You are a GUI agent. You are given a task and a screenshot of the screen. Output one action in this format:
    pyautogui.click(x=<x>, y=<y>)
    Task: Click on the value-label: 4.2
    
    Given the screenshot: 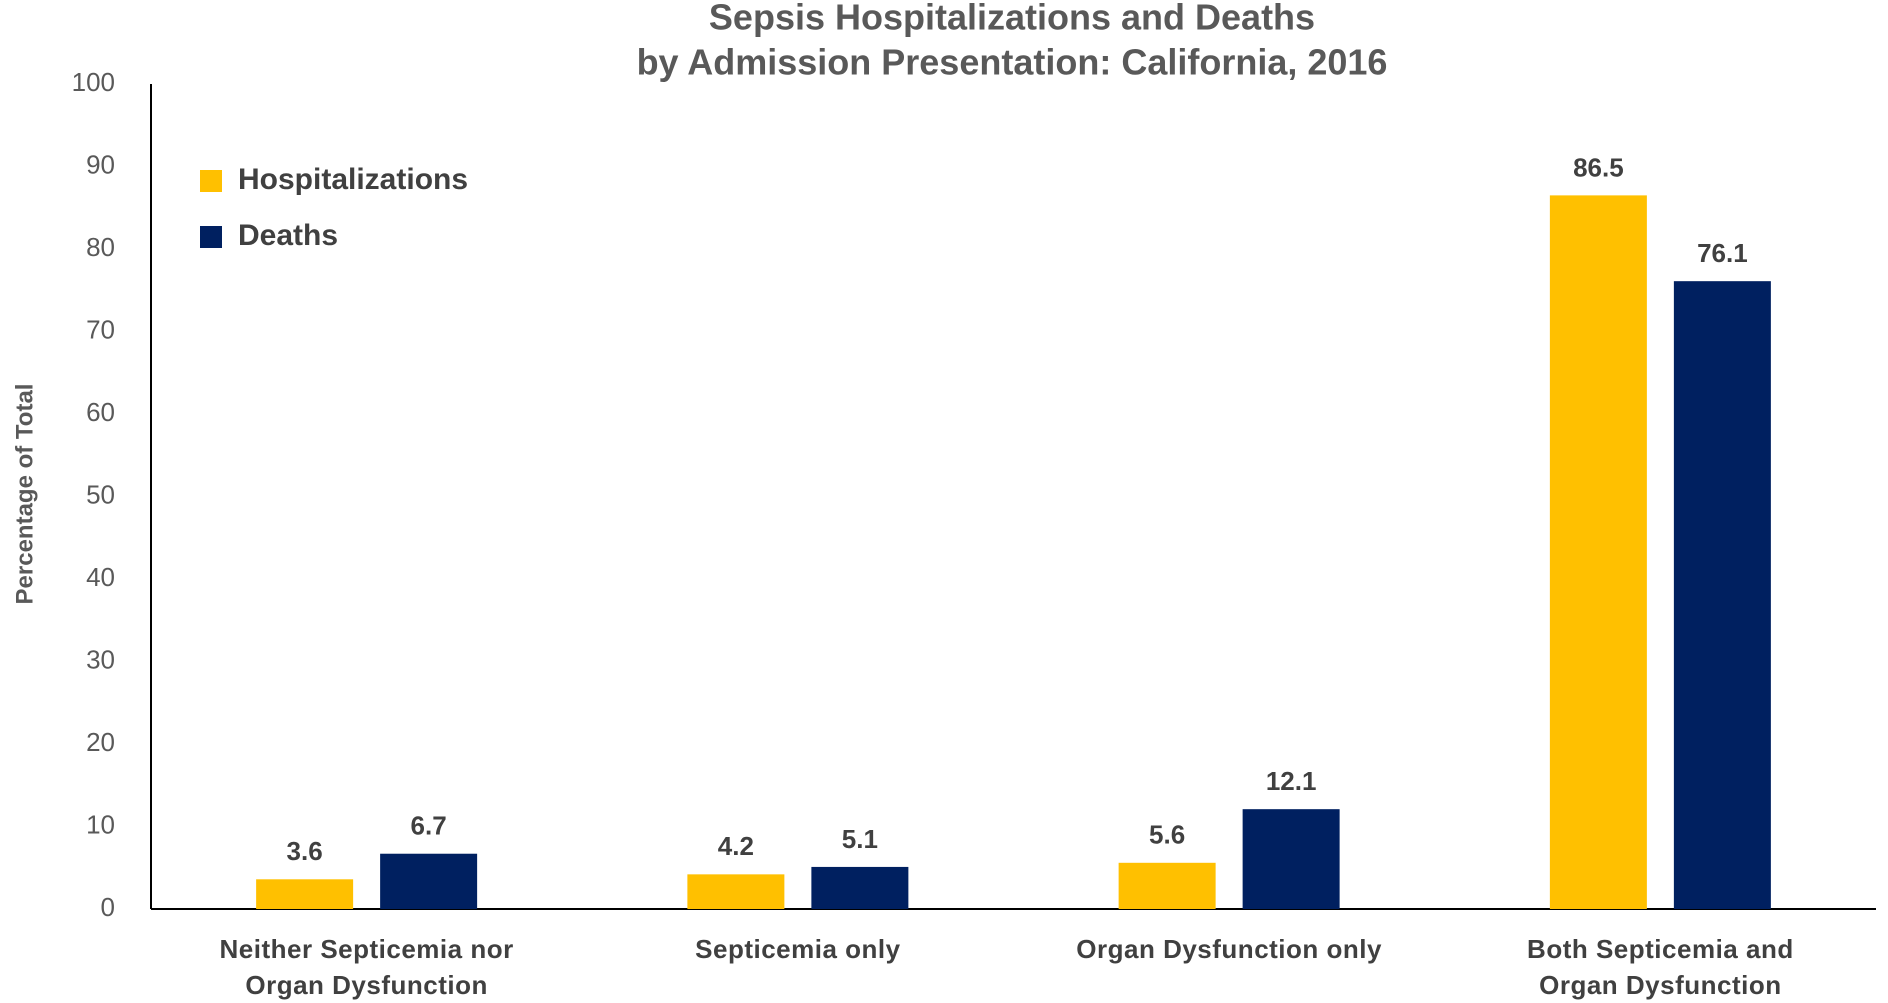 What is the action you would take?
    pyautogui.click(x=736, y=846)
    